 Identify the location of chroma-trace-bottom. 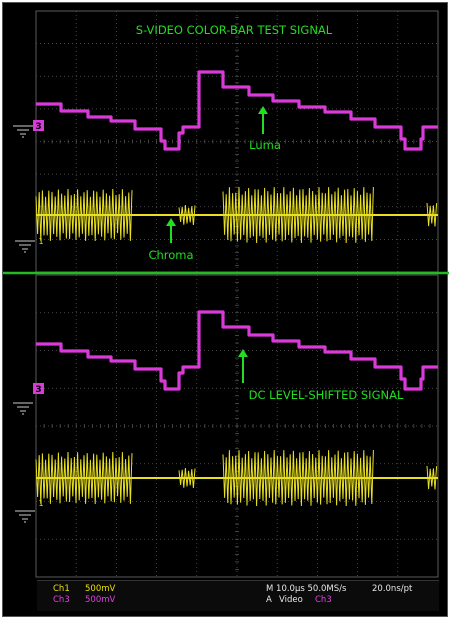
(236, 478).